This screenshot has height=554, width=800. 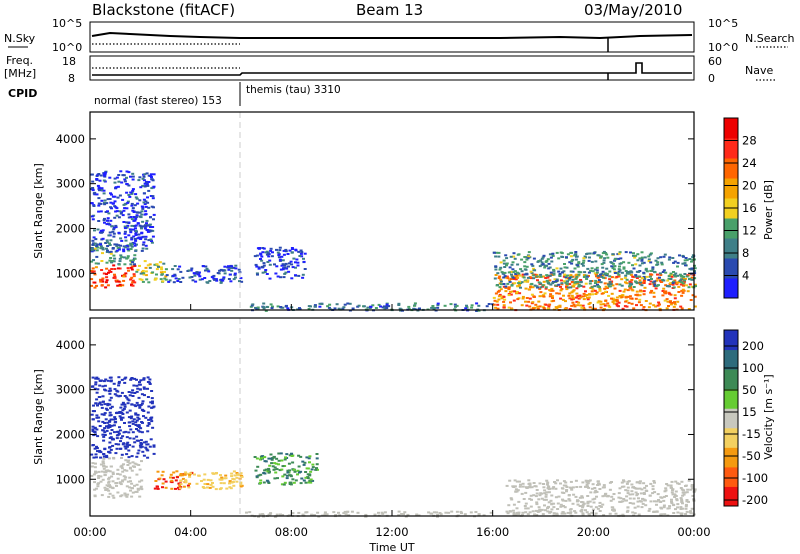 What do you see at coordinates (633, 10) in the screenshot?
I see `date-label: 03/May/2010` at bounding box center [633, 10].